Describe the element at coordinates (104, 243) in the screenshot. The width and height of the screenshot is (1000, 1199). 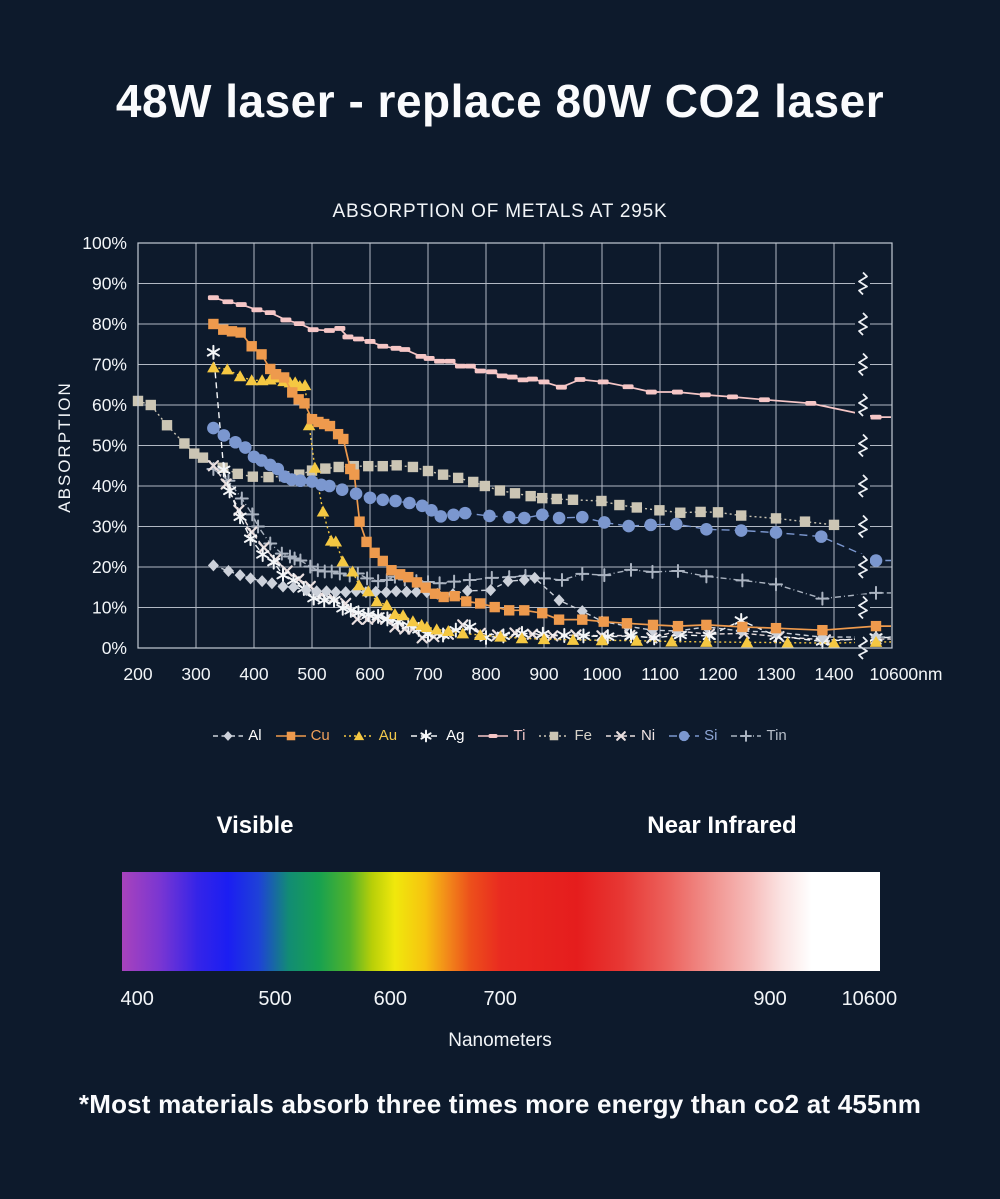
I see `svg-text: 100%` at that location.